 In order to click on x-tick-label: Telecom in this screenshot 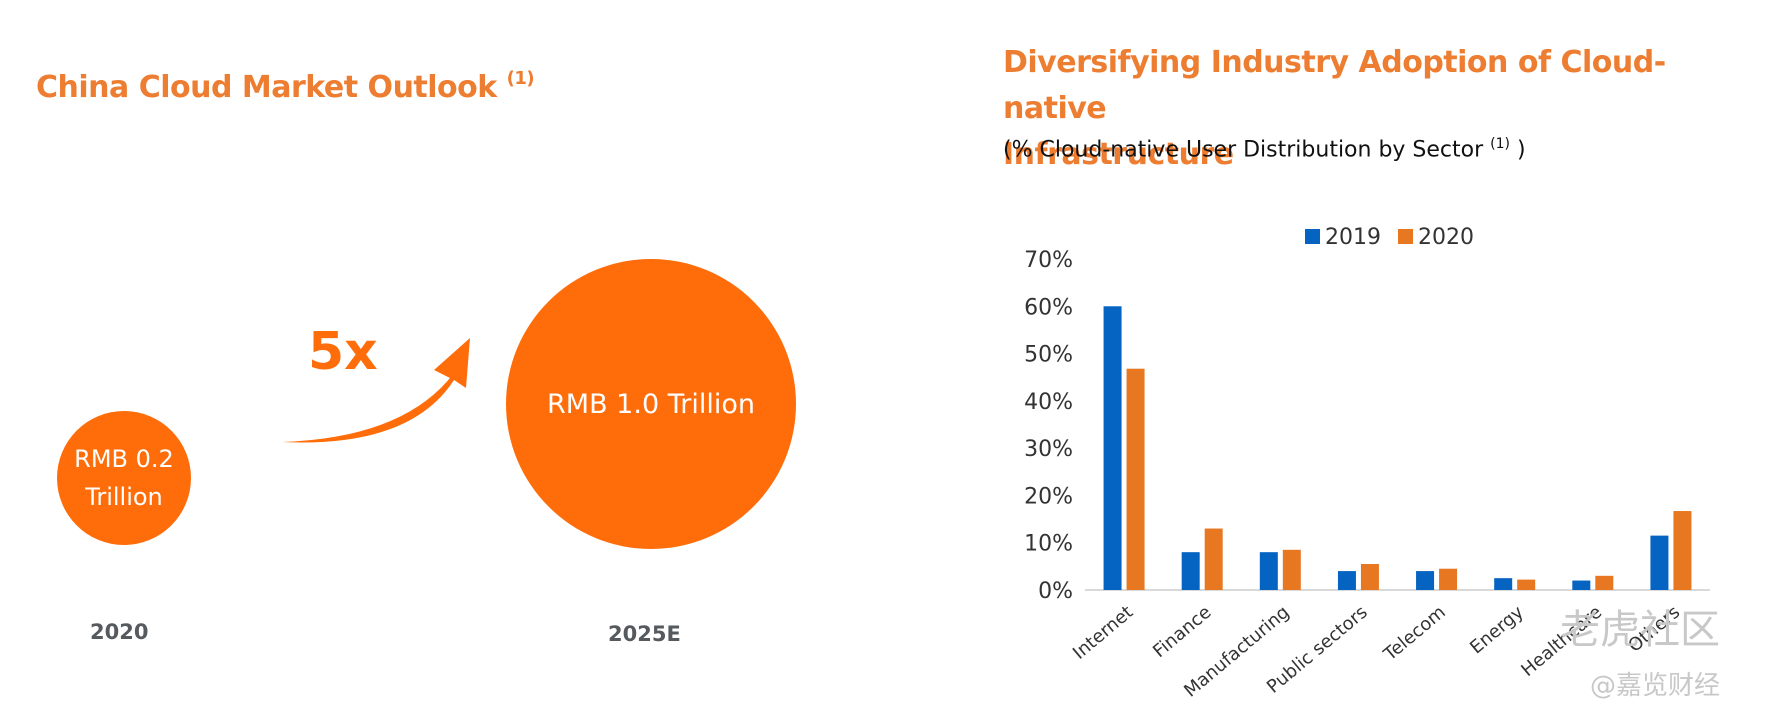, I will do `click(1414, 634)`.